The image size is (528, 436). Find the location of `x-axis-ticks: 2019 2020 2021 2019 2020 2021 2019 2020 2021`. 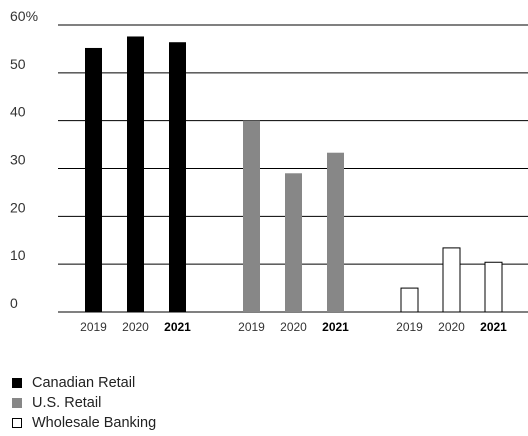

x-axis-ticks: 2019 2020 2021 2019 2020 2021 2019 2020 2021 is located at coordinates (293, 327).